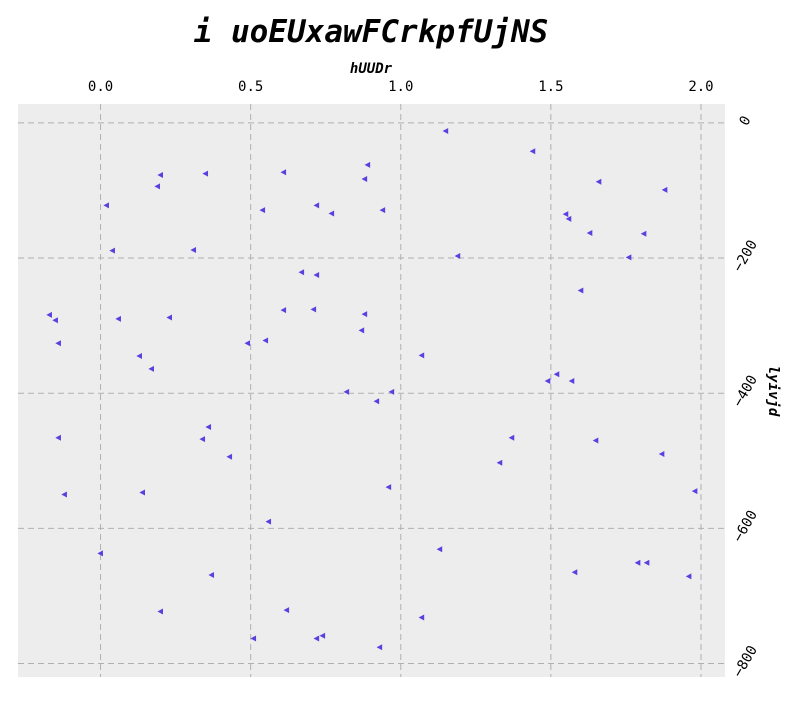 This screenshot has width=800, height=704. I want to click on y-tick-label: −800, so click(745, 661).